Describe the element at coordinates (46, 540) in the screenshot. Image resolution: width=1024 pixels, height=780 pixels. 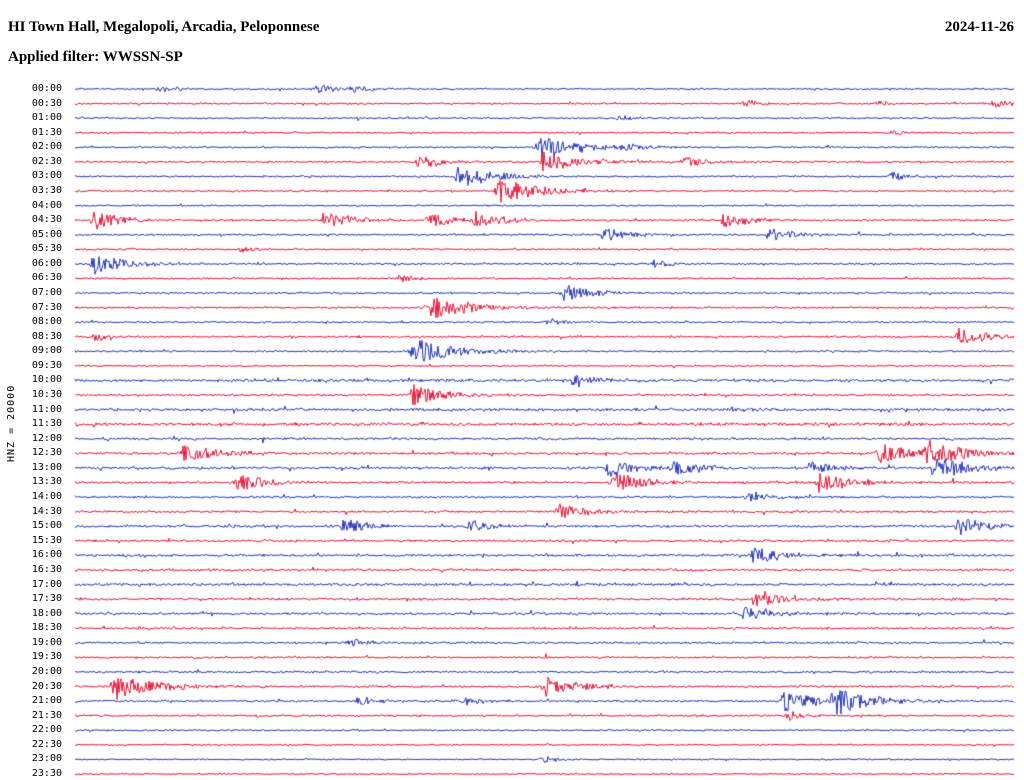
I see `row-time-label: 15:30` at that location.